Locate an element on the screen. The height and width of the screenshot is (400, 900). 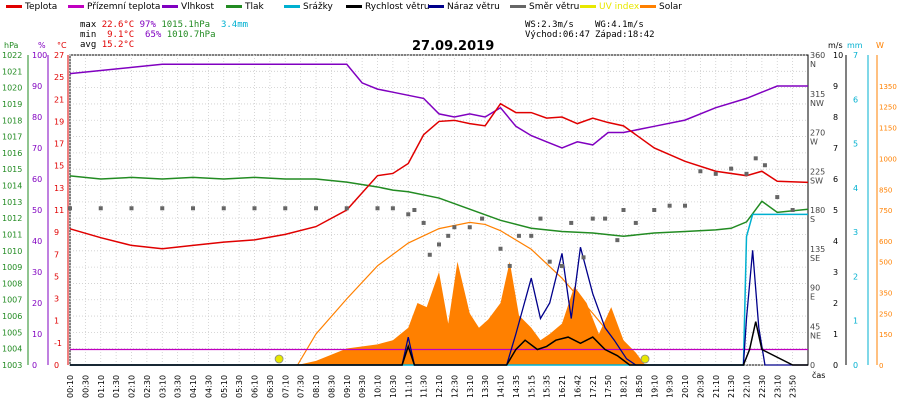
min-pressure: 1010.7hPa is located at coordinates (191, 35).